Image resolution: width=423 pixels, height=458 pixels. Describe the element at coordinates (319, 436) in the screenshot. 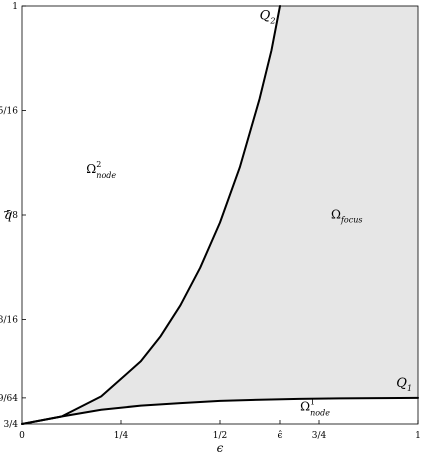

I see `x-tick-label: 3/4` at that location.